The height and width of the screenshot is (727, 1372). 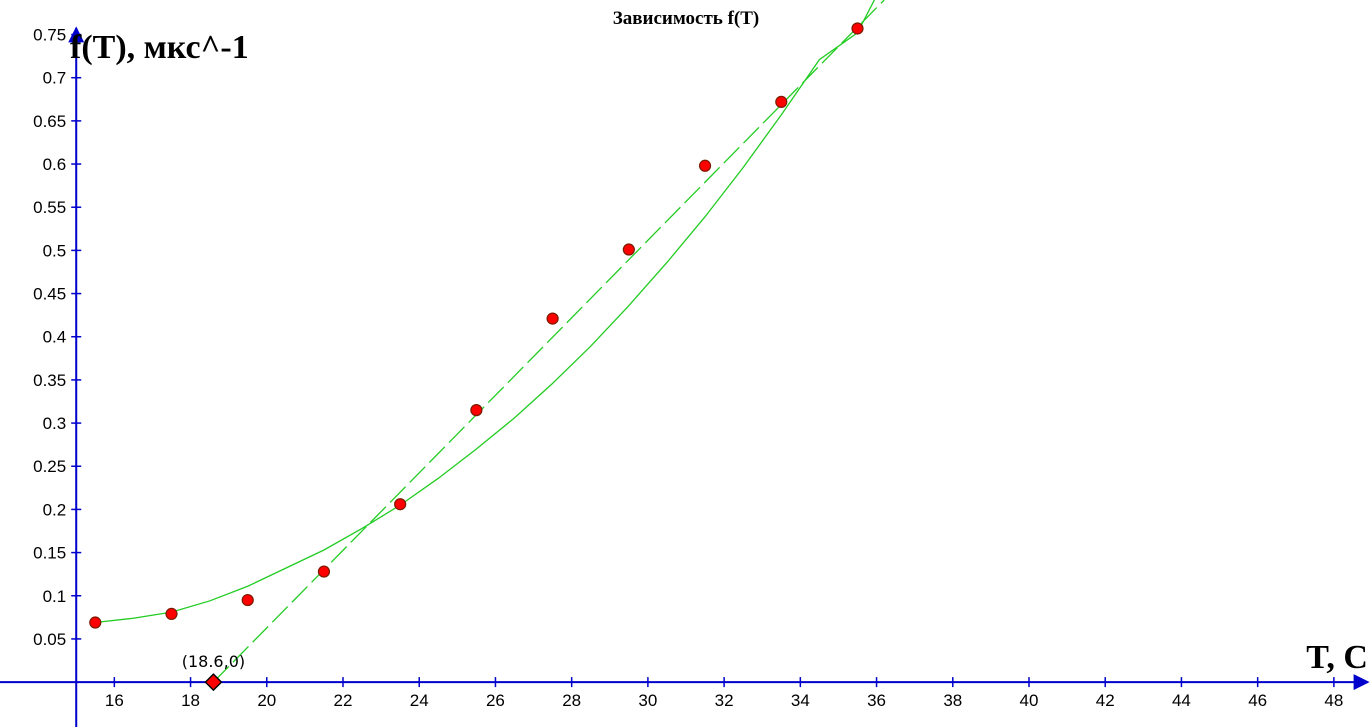 I want to click on x-tick-label: 38, so click(x=952, y=700).